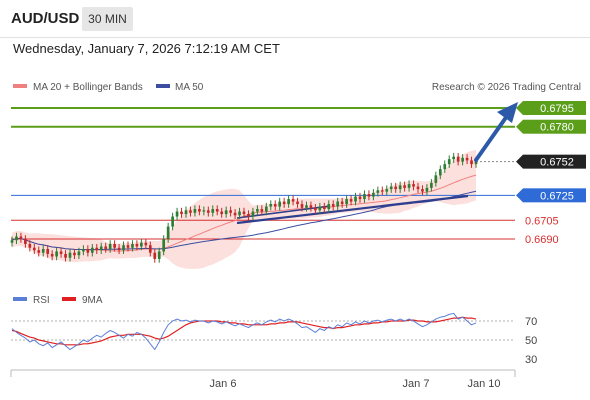 This screenshot has height=400, width=590. I want to click on ma9-legend-swatch, so click(69, 299).